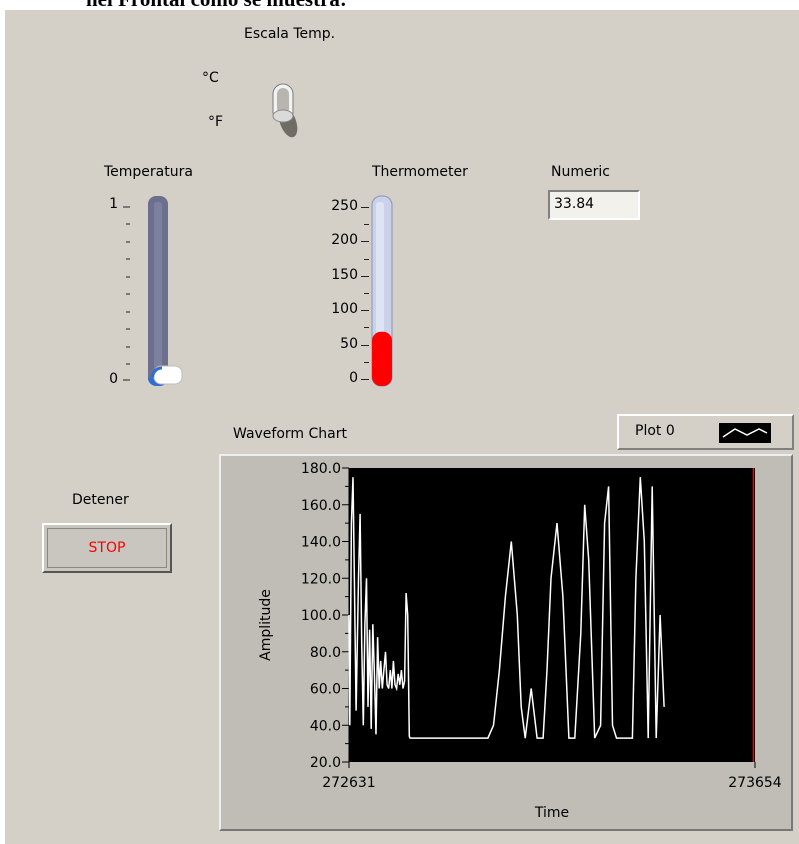  What do you see at coordinates (580, 172) in the screenshot?
I see `numeric-label: Numeric` at bounding box center [580, 172].